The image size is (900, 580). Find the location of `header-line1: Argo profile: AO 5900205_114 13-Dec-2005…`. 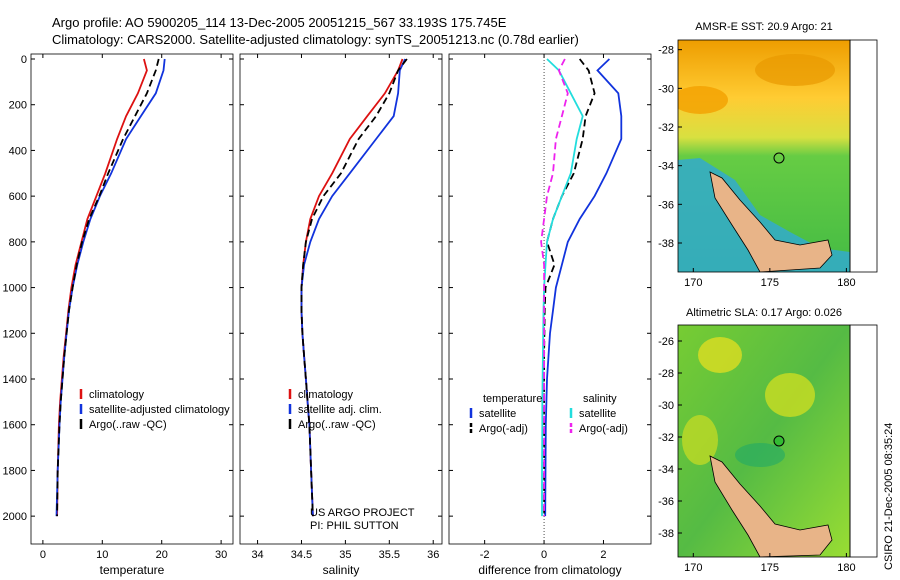

header-line1: Argo profile: AO 5900205_114 13-Dec-2005… is located at coordinates (279, 22).